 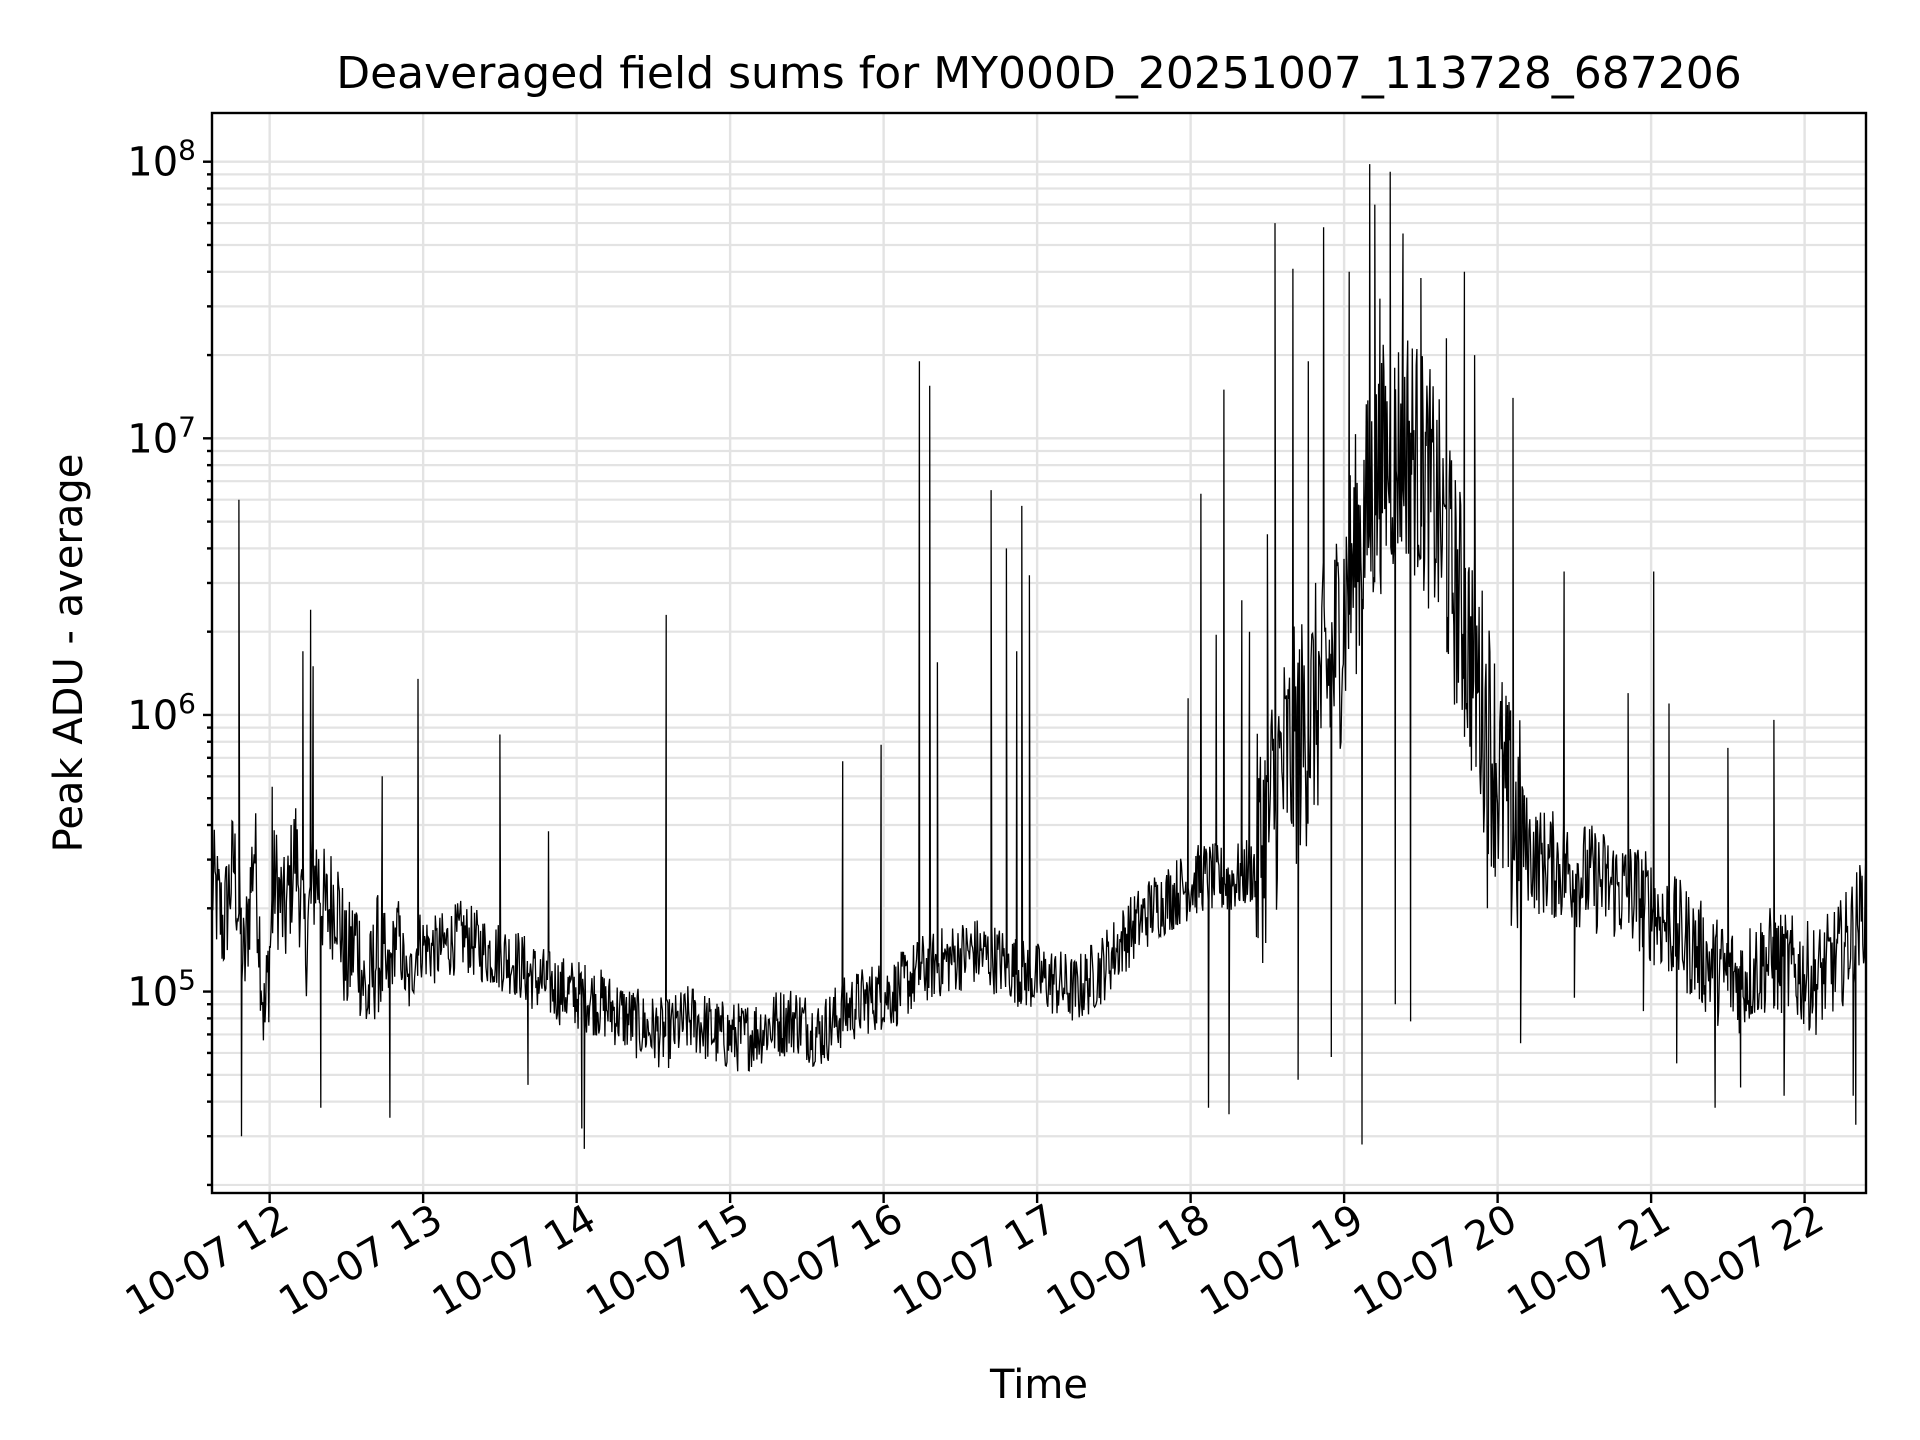 What do you see at coordinates (69, 653) in the screenshot?
I see `y-axis-label: Peak ADU - average` at bounding box center [69, 653].